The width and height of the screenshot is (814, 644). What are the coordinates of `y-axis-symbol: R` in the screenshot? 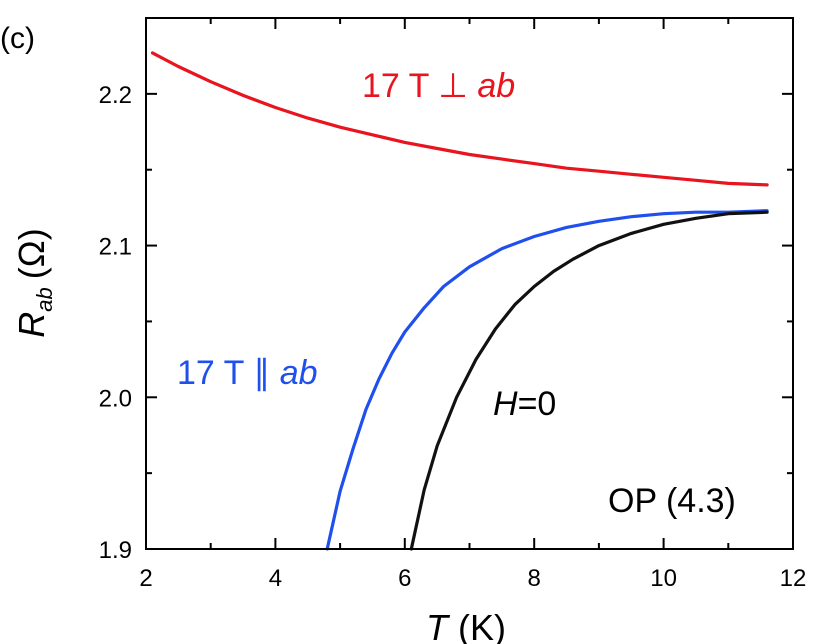 It's located at (31, 325).